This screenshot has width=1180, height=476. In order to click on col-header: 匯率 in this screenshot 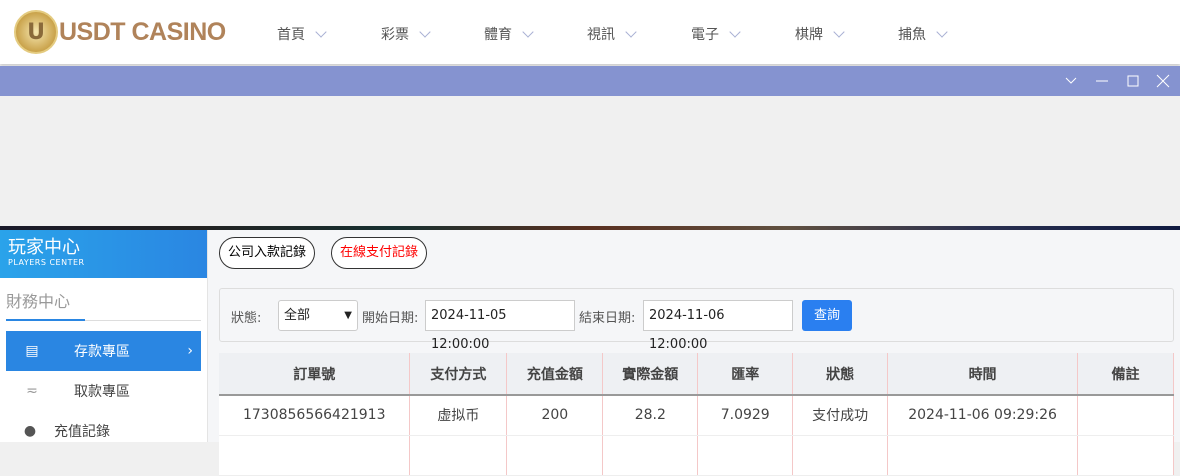, I will do `click(745, 374)`.